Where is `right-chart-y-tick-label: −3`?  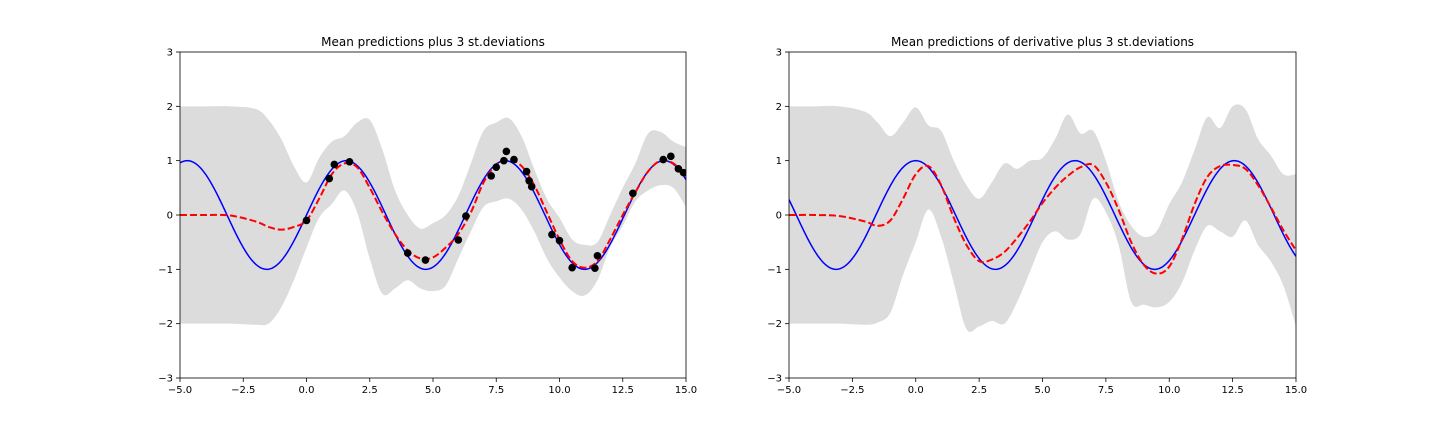
right-chart-y-tick-label: −3 is located at coordinates (774, 379).